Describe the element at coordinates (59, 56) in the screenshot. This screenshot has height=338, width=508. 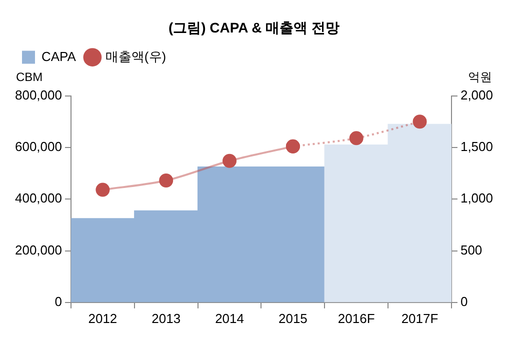
I see `legend-label: CAPA` at that location.